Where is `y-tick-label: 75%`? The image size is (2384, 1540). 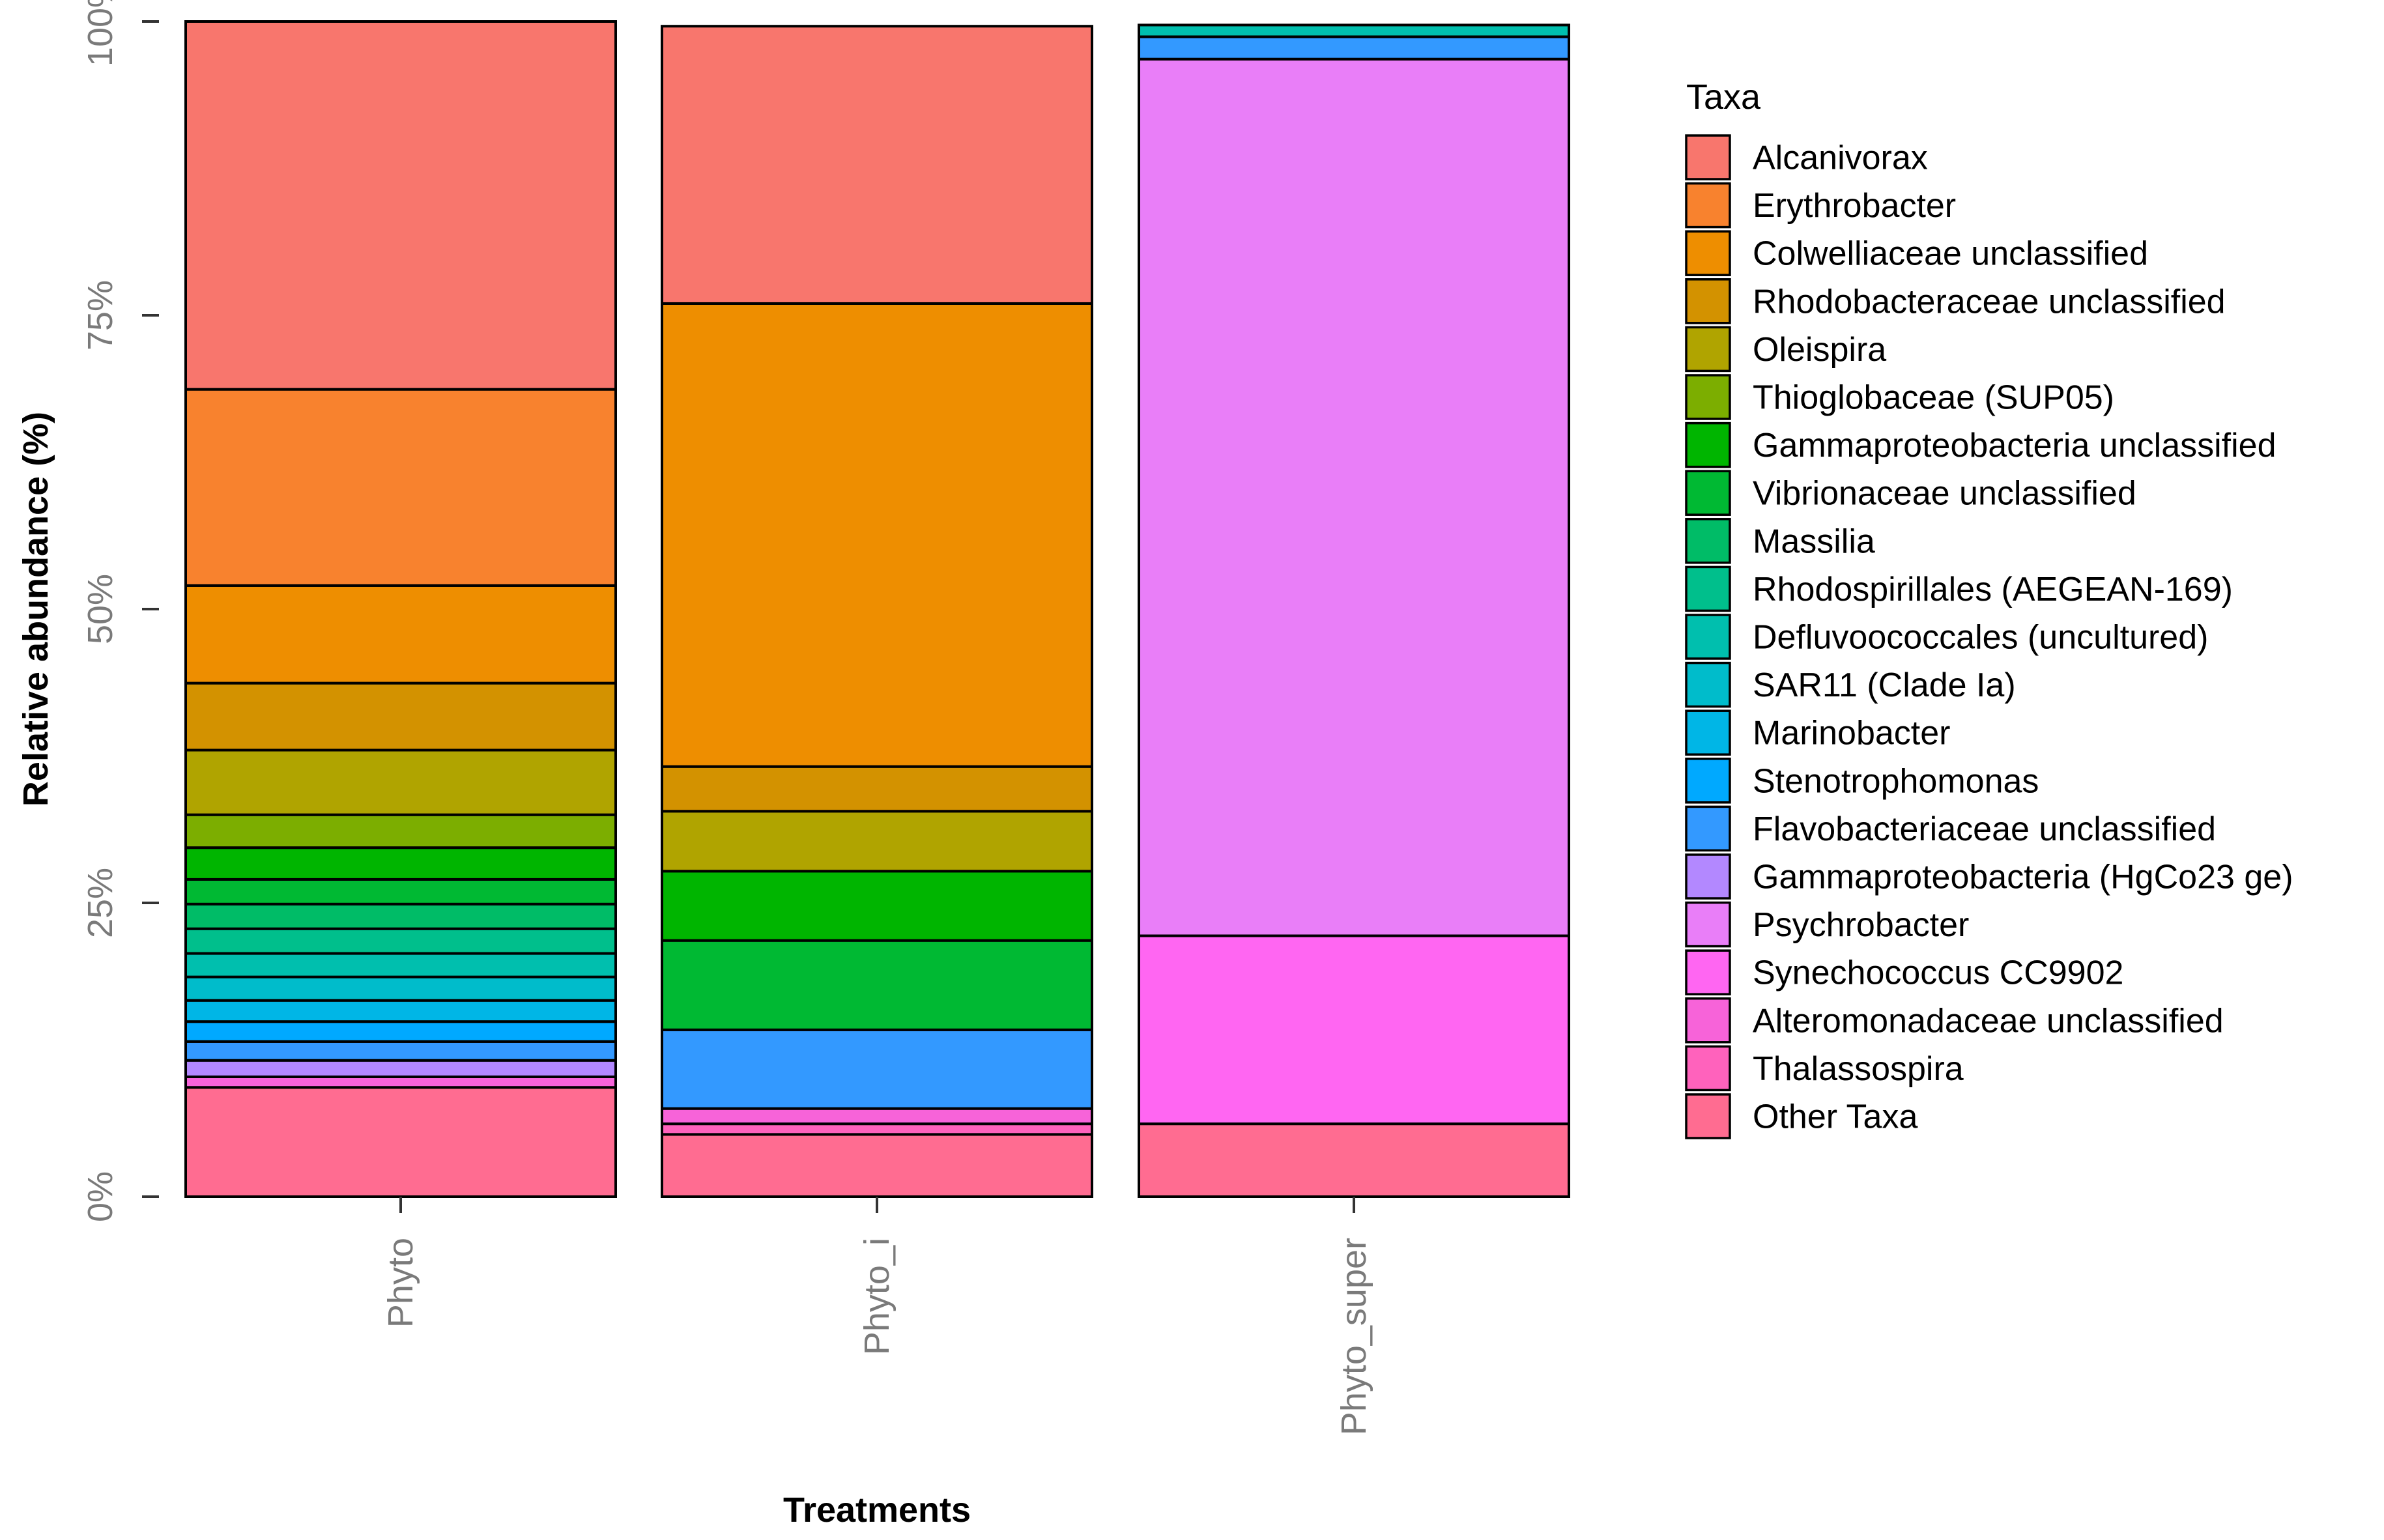
y-tick-label: 75% is located at coordinates (100, 315).